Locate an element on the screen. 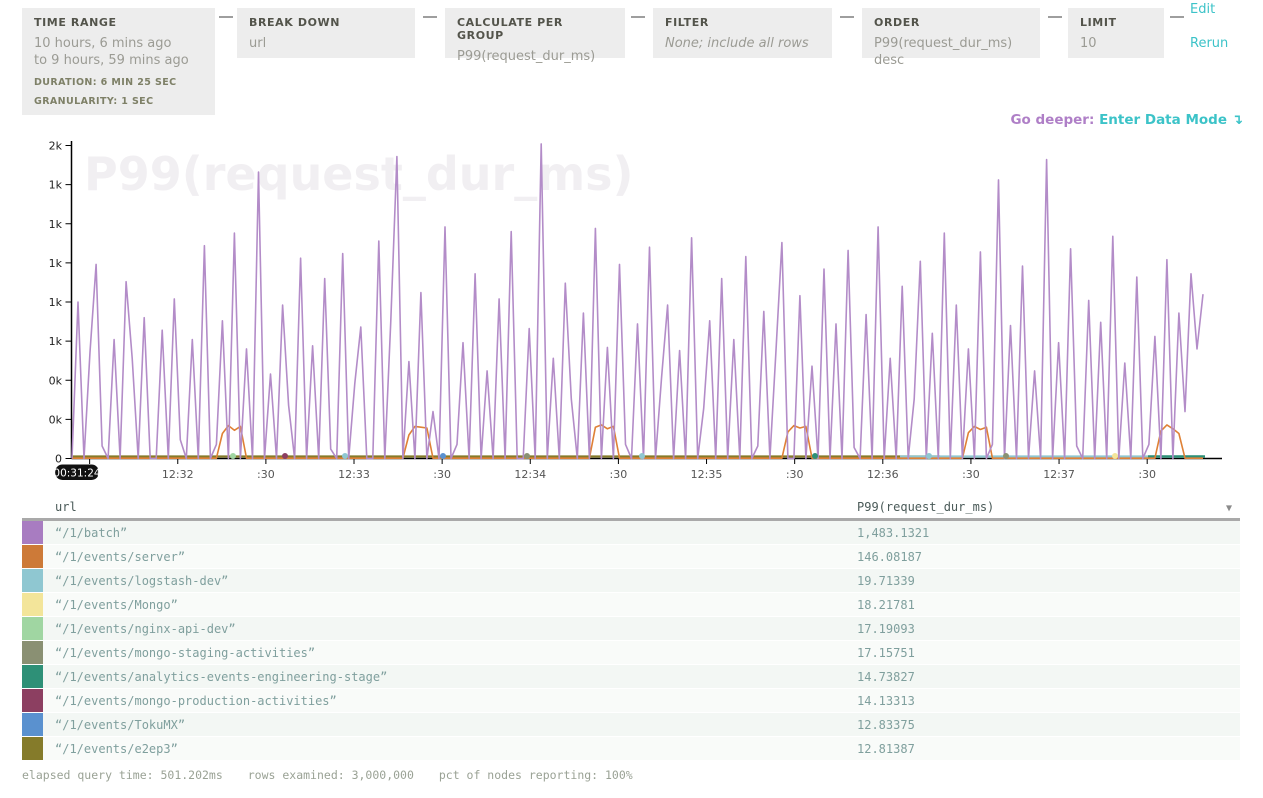 This screenshot has height=798, width=1263. table-row: “/1/events/e2ep3” 12.81387 is located at coordinates (631, 749).